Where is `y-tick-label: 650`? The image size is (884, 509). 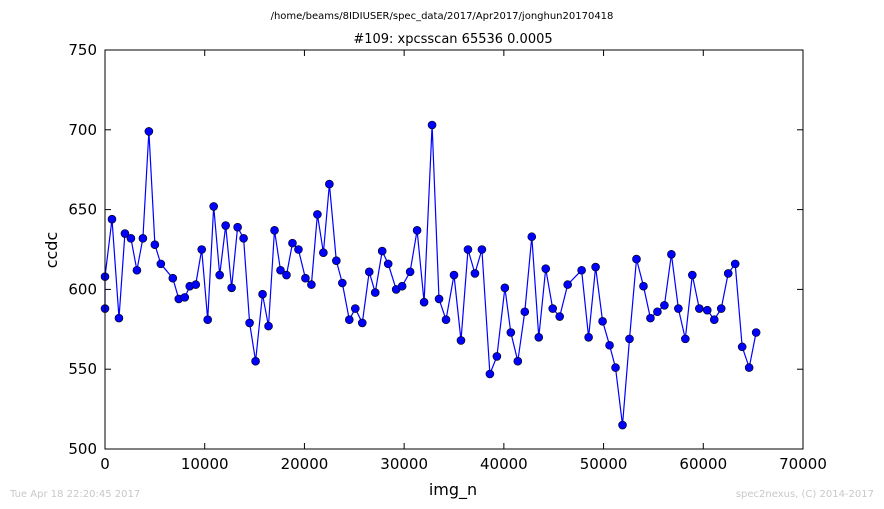 y-tick-label: 650 is located at coordinates (82, 210).